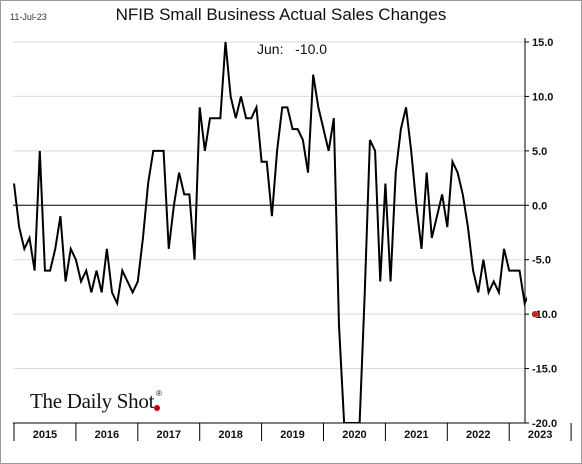 This screenshot has height=464, width=582. What do you see at coordinates (544, 315) in the screenshot?
I see `y-tick-label: -10.0` at bounding box center [544, 315].